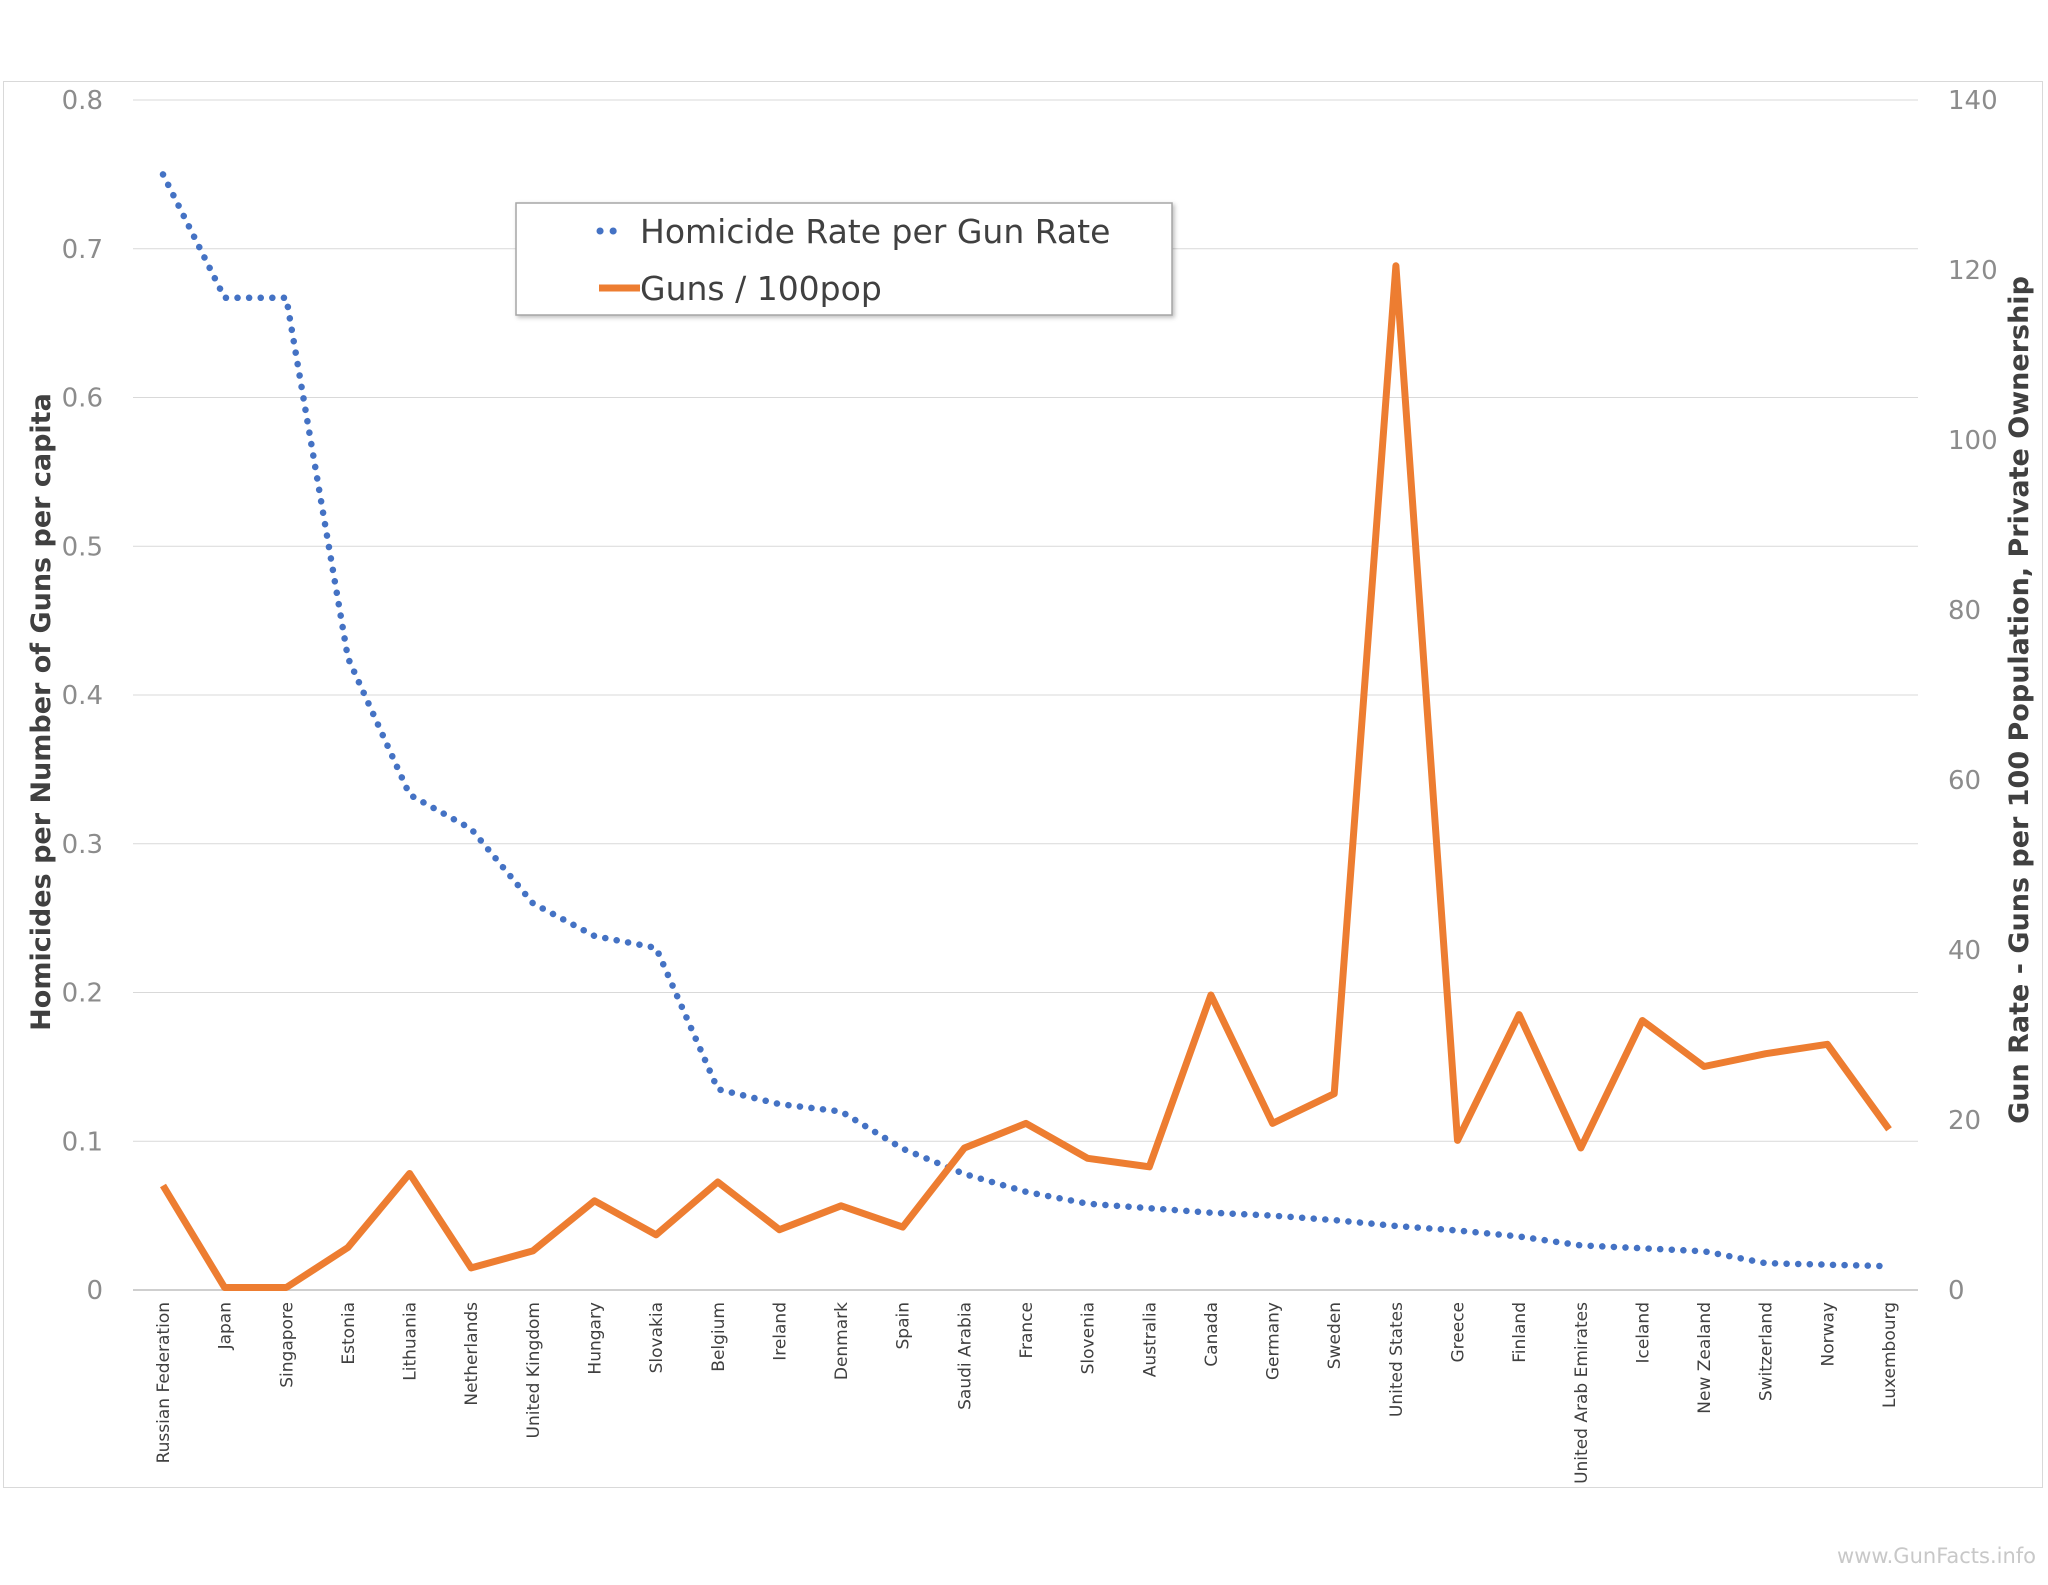 The width and height of the screenshot is (2048, 1585). I want to click on category-label: Germany, so click(1274, 1341).